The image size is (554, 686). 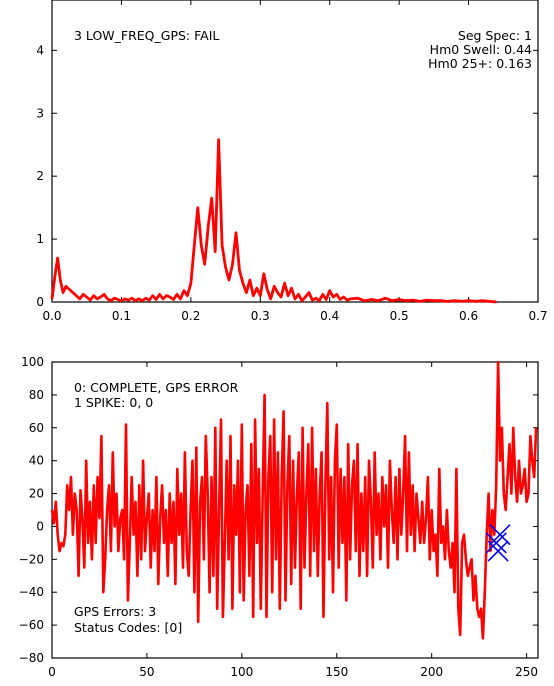 What do you see at coordinates (40, 176) in the screenshot?
I see `spectrum-ytick-label: 2` at bounding box center [40, 176].